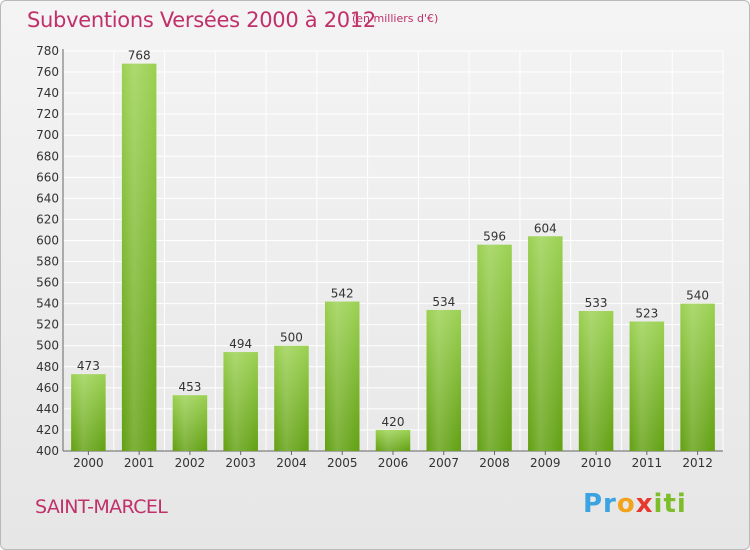  What do you see at coordinates (190, 463) in the screenshot?
I see `x-tick-label: 2002` at bounding box center [190, 463].